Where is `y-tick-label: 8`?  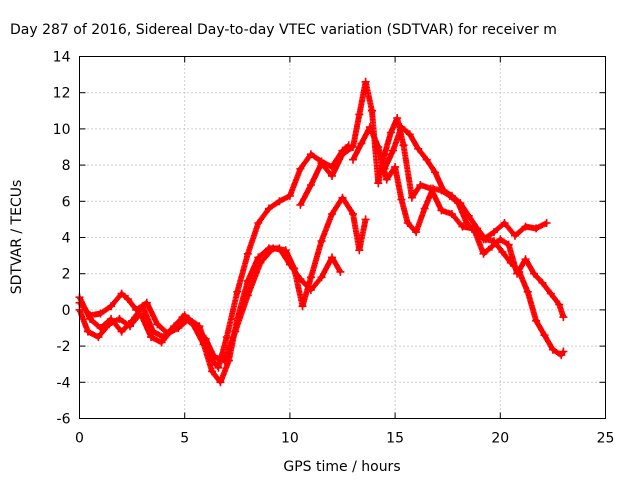
y-tick-label: 8 is located at coordinates (66, 166).